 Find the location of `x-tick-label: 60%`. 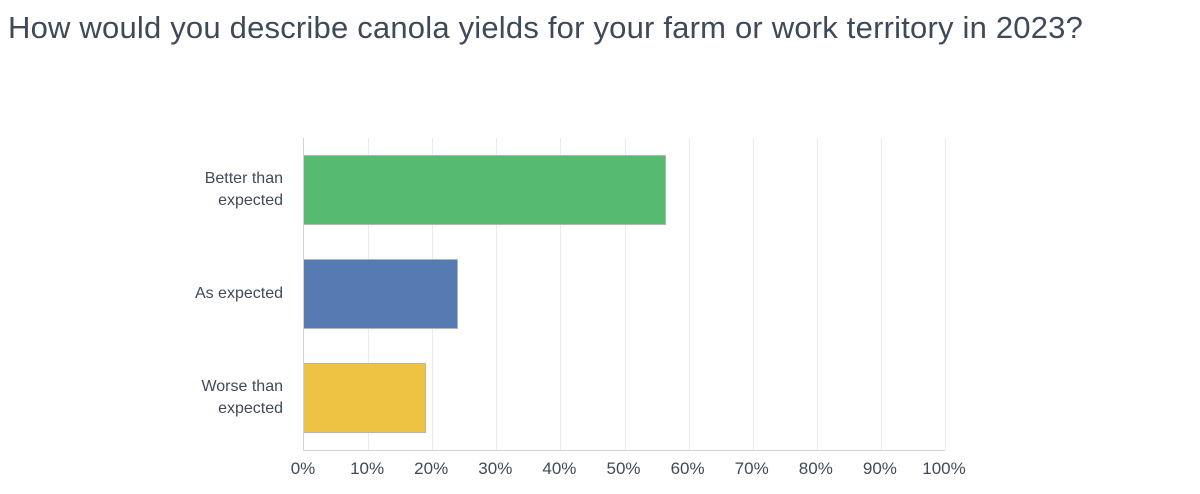

x-tick-label: 60% is located at coordinates (687, 468).